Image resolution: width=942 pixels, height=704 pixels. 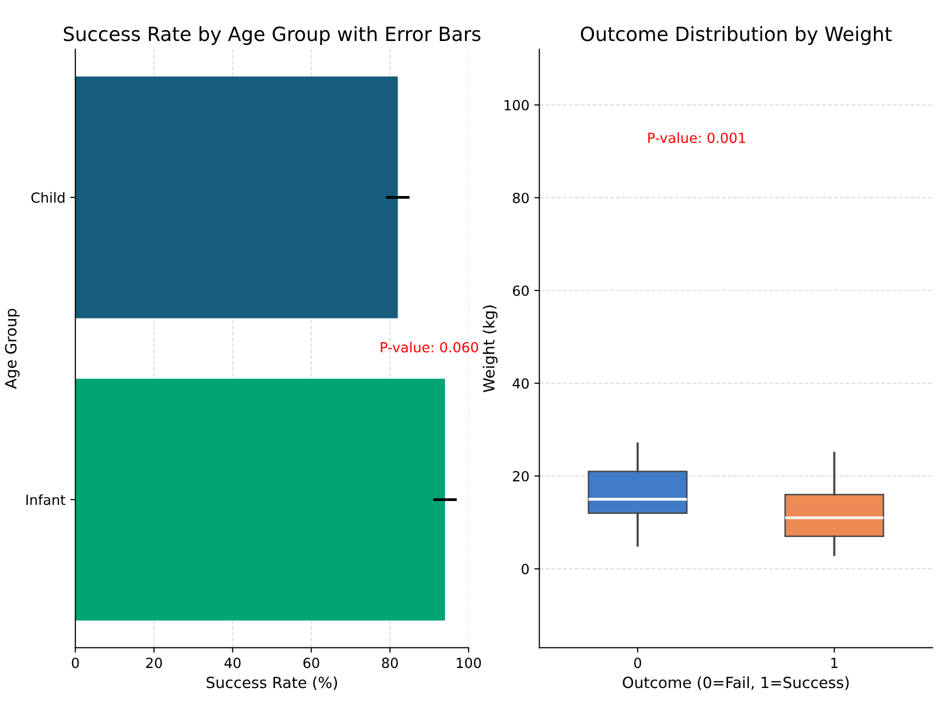 I want to click on y-tick-label: 80, so click(x=520, y=198).